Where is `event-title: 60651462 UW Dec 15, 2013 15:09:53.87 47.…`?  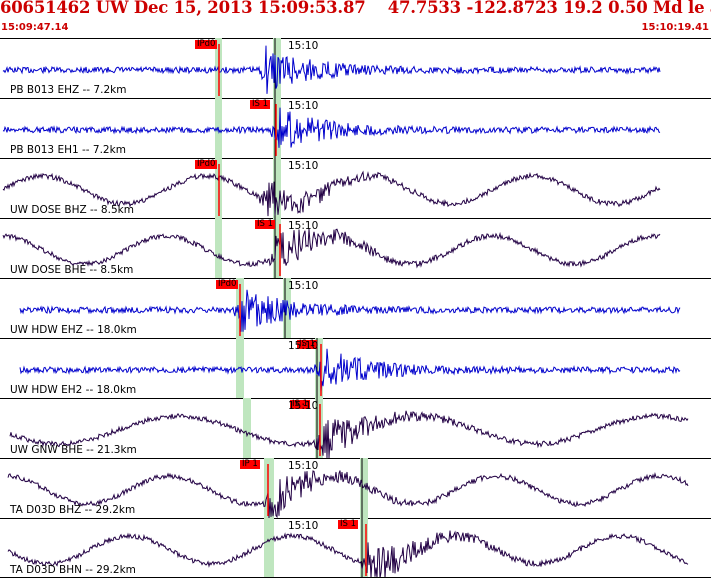 event-title: 60651462 UW Dec 15, 2013 15:09:53.87 47.… is located at coordinates (355, 8).